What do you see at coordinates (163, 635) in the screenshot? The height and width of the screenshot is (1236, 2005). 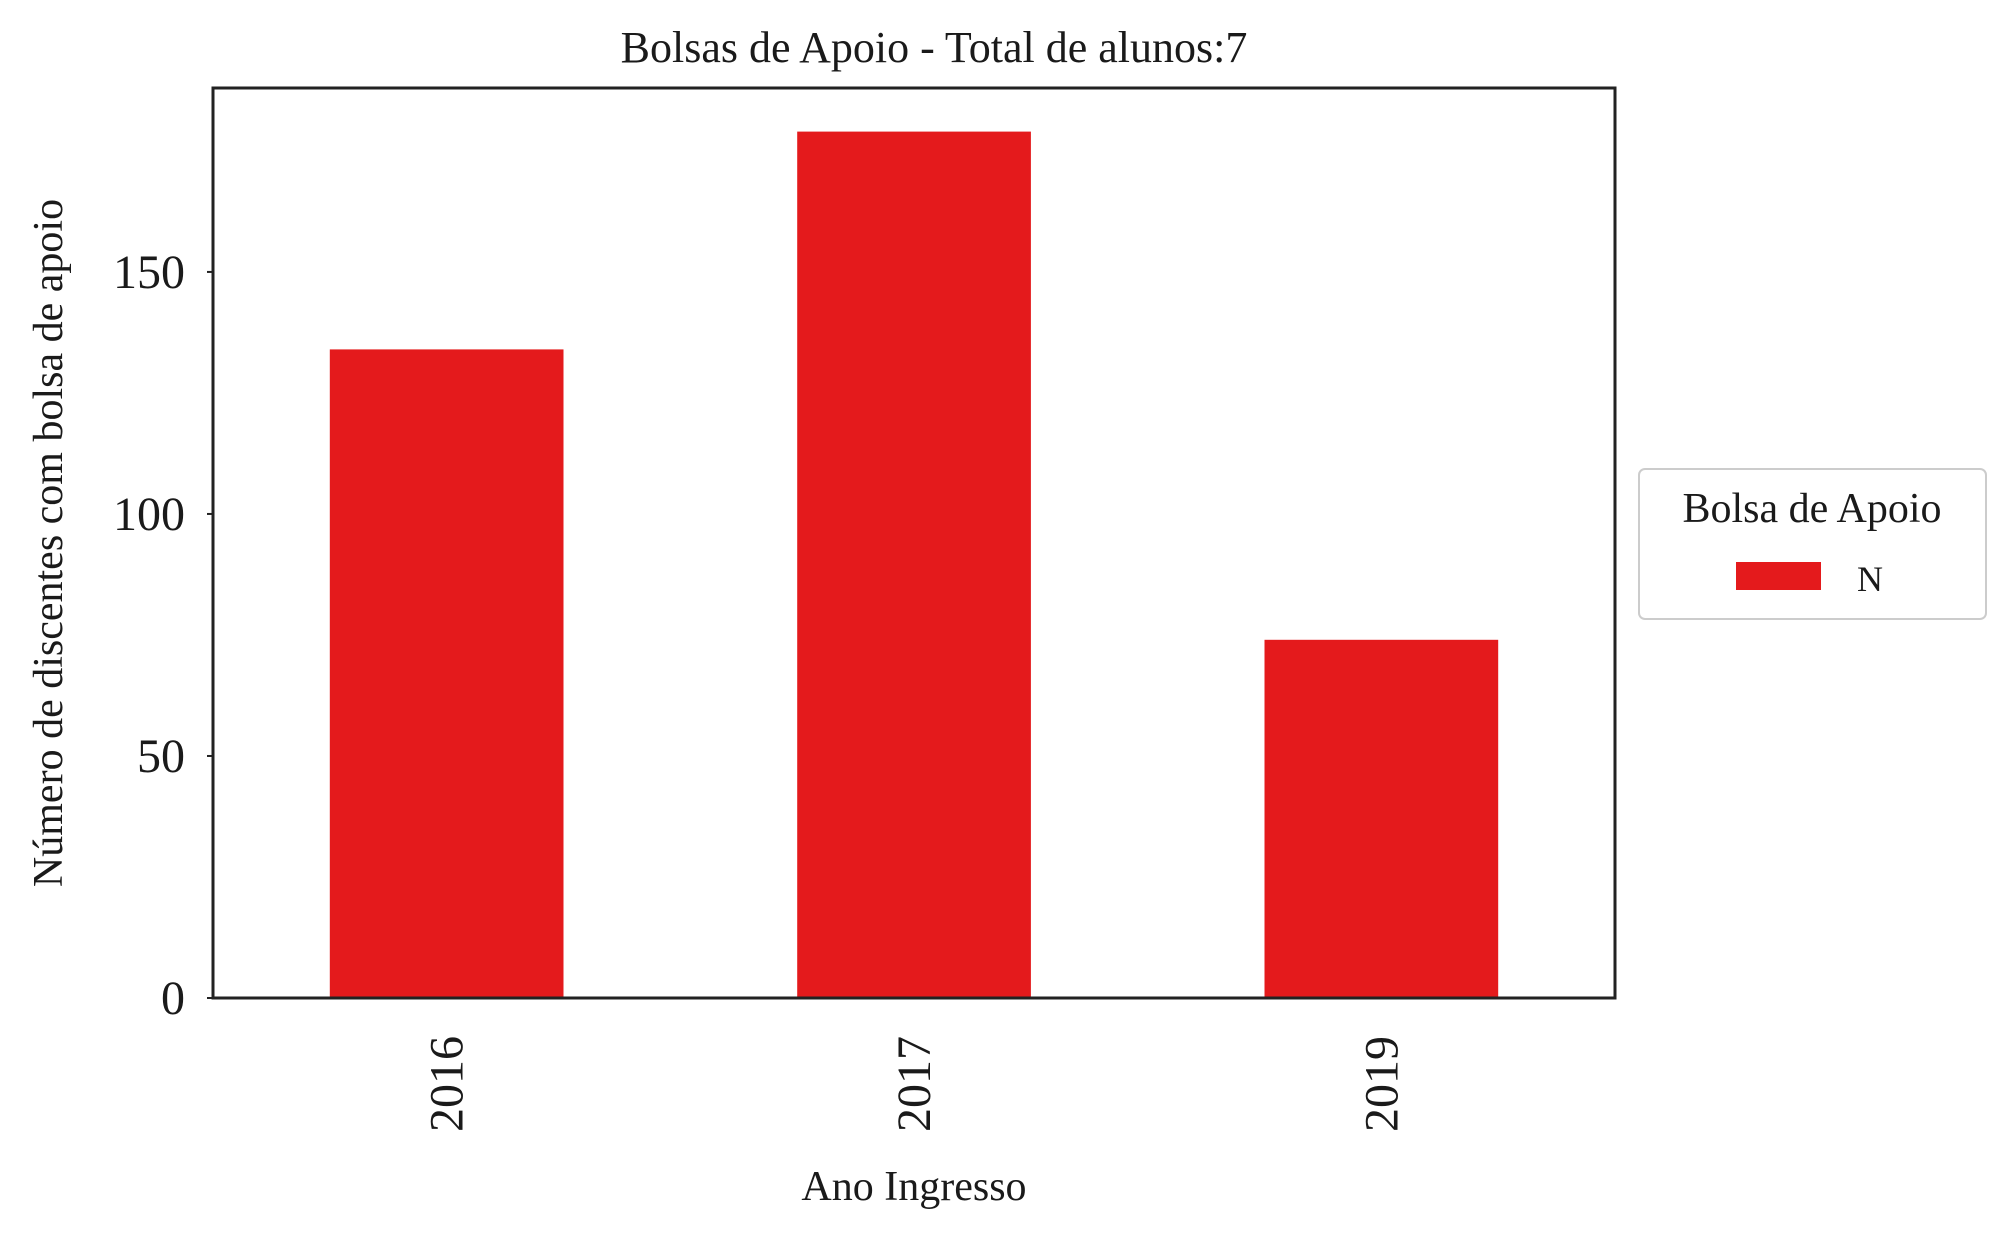 I see `y-ticks: 0 50 100 150` at bounding box center [163, 635].